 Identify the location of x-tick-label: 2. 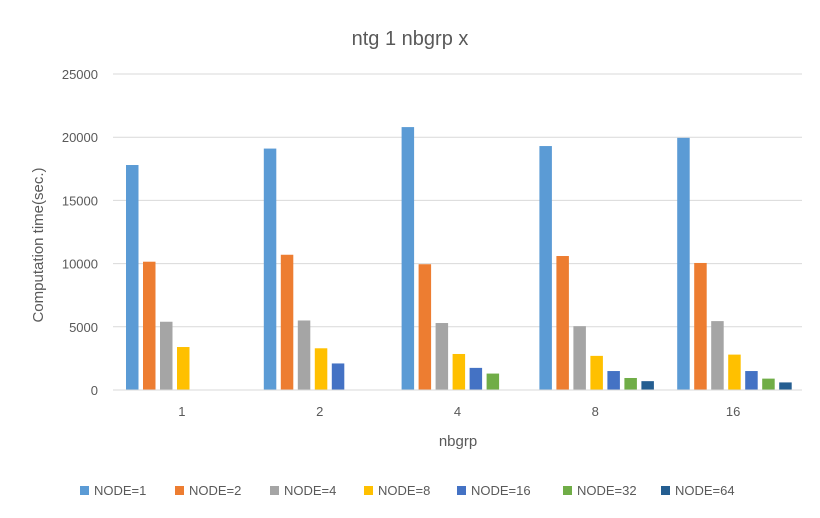
(319, 411).